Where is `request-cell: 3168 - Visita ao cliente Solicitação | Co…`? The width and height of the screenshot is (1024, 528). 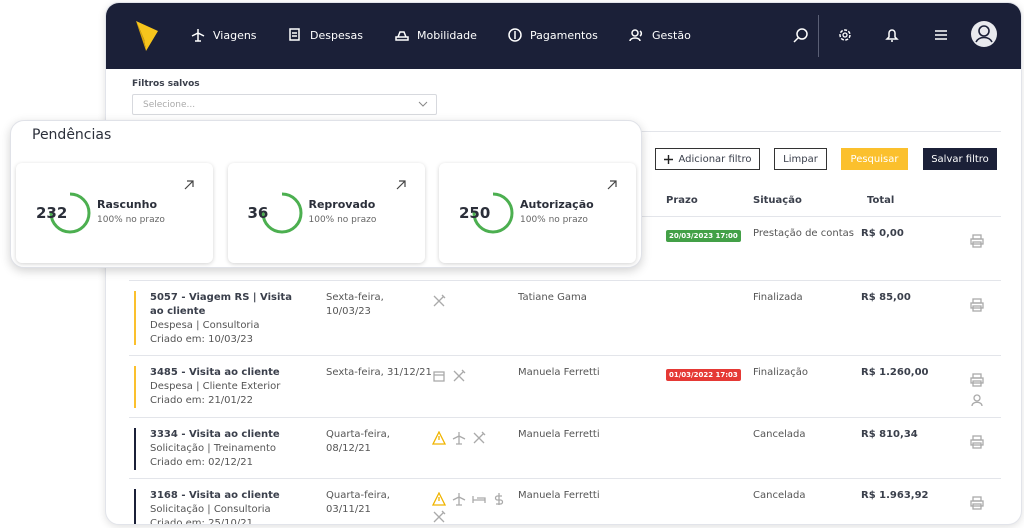
request-cell: 3168 - Visita ao cliente Solicitação | Co… is located at coordinates (225, 507).